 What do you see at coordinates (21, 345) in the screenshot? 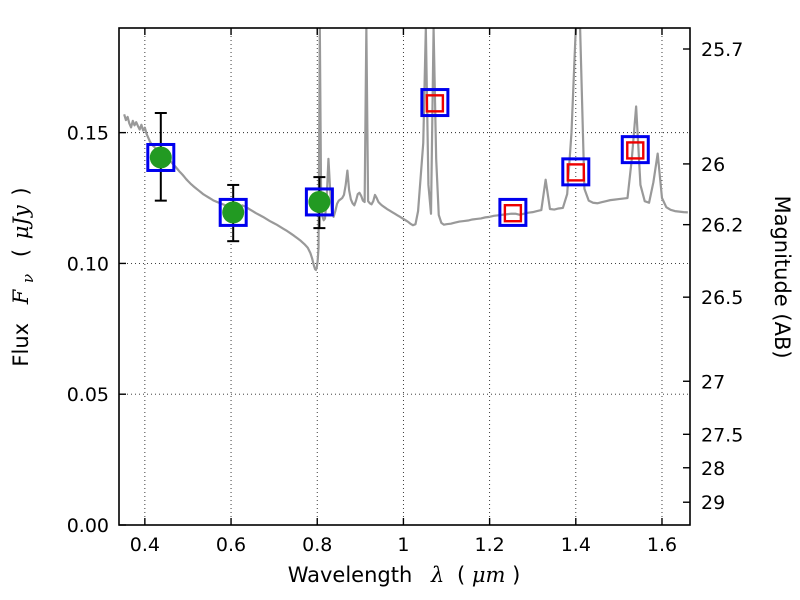
I see `y-axis-title-word: Flux` at bounding box center [21, 345].